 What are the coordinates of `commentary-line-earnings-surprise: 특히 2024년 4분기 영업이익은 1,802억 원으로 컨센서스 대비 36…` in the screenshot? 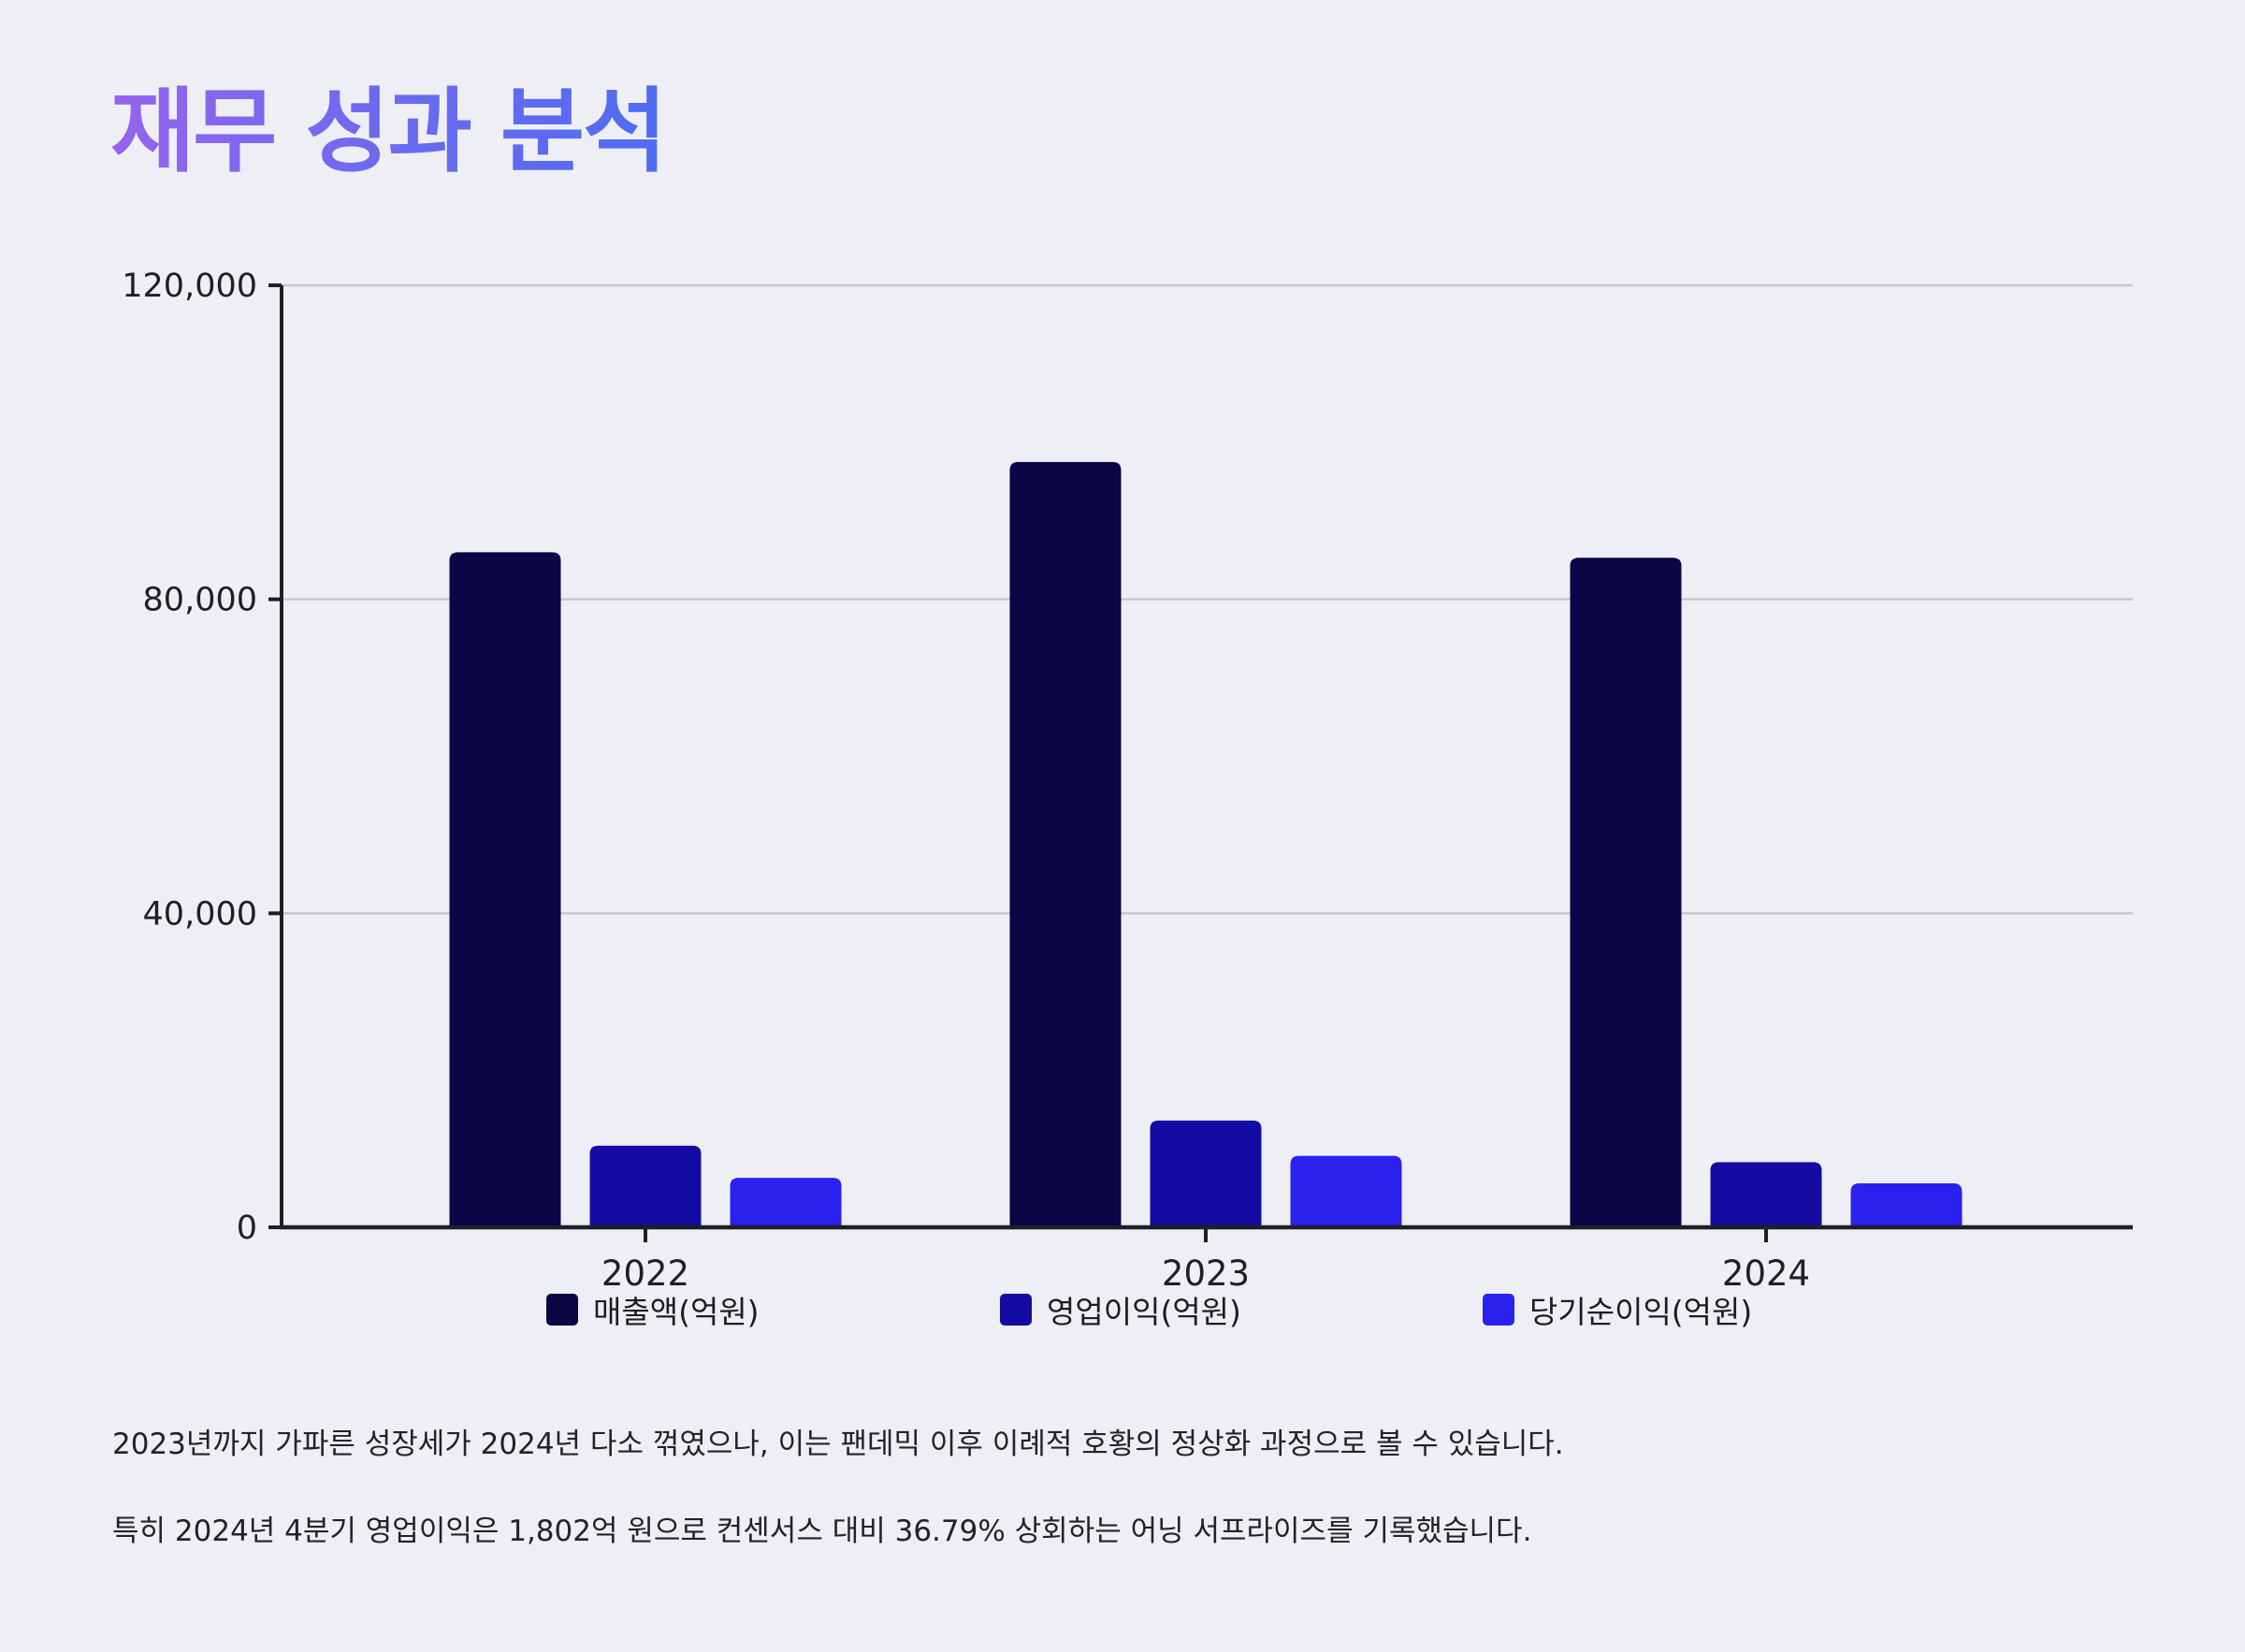 It's located at (822, 1531).